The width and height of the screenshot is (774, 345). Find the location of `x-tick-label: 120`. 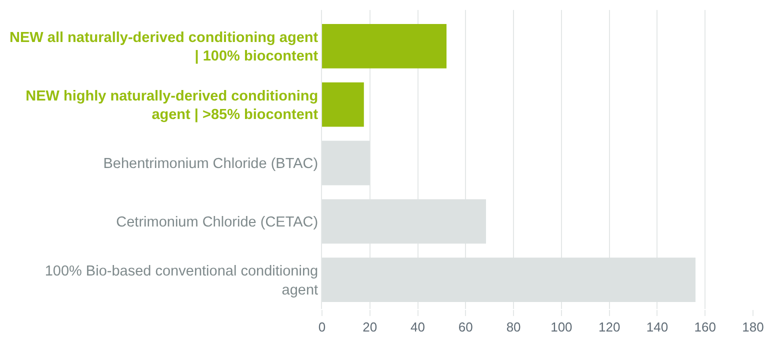

x-tick-label: 120 is located at coordinates (609, 327).